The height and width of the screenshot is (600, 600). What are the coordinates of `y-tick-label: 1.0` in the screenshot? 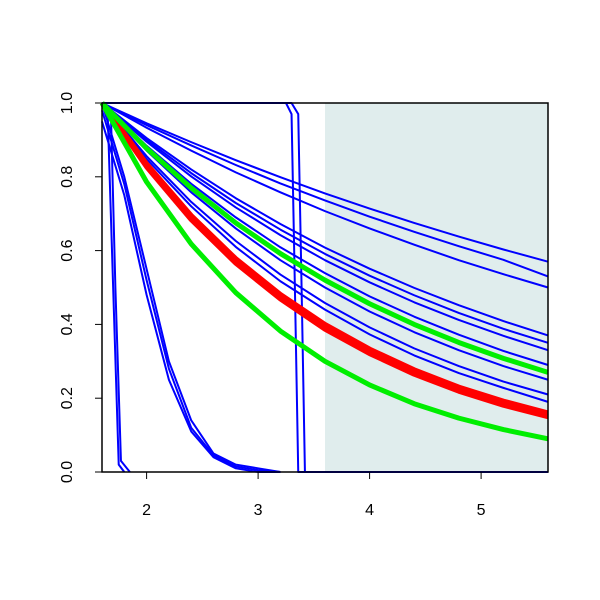 It's located at (67, 103).